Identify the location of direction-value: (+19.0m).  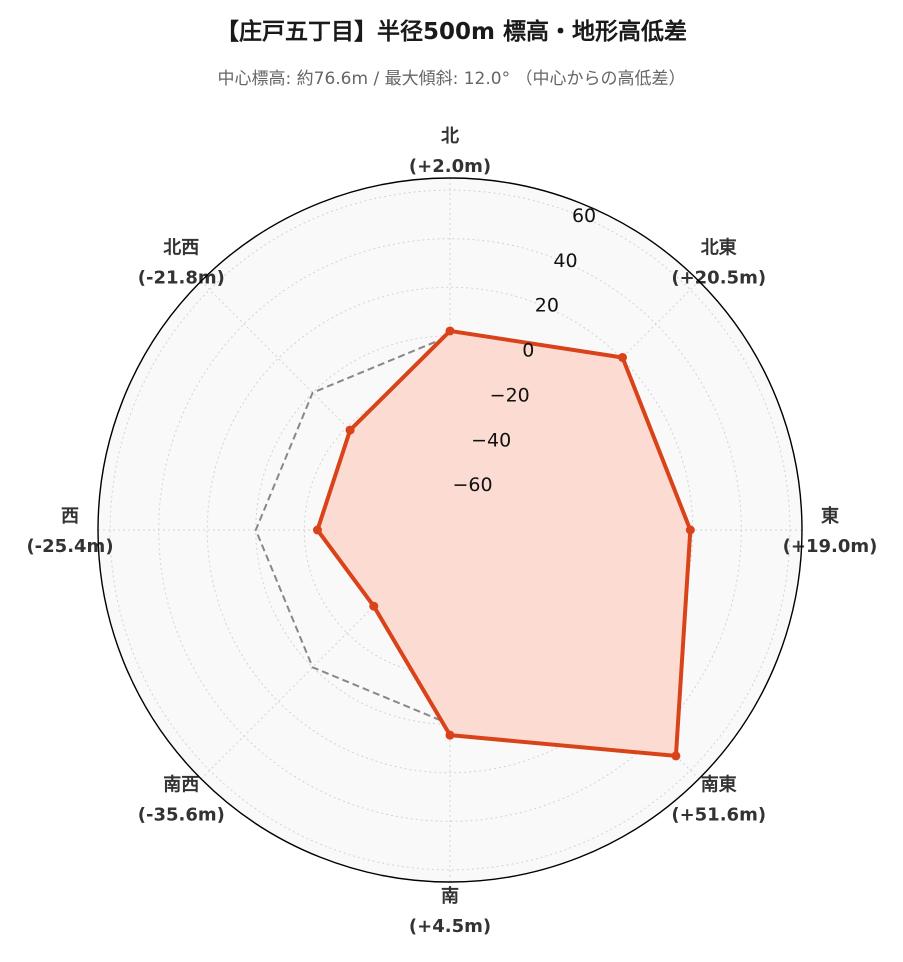
(830, 546).